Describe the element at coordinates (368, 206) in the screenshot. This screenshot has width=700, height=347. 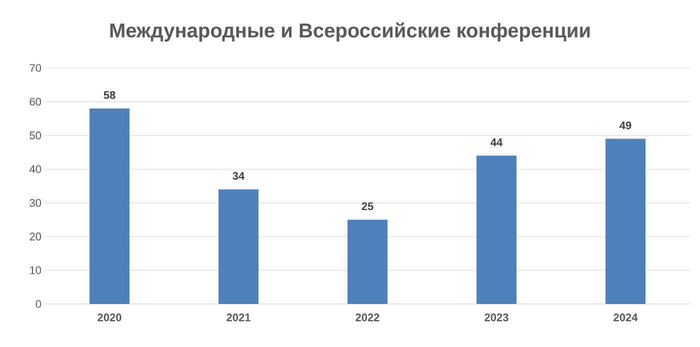
I see `data-label: 25` at that location.